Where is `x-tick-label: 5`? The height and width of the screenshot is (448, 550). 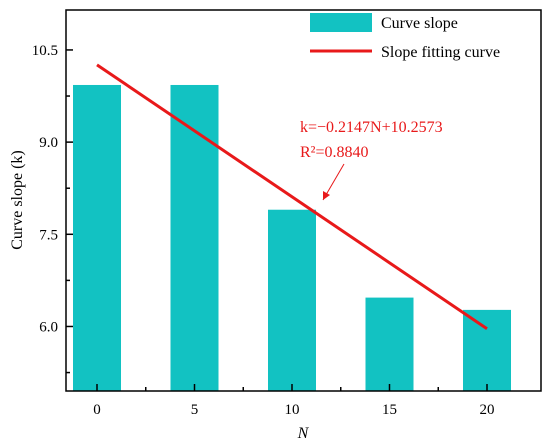 x-tick-label: 5 is located at coordinates (195, 410).